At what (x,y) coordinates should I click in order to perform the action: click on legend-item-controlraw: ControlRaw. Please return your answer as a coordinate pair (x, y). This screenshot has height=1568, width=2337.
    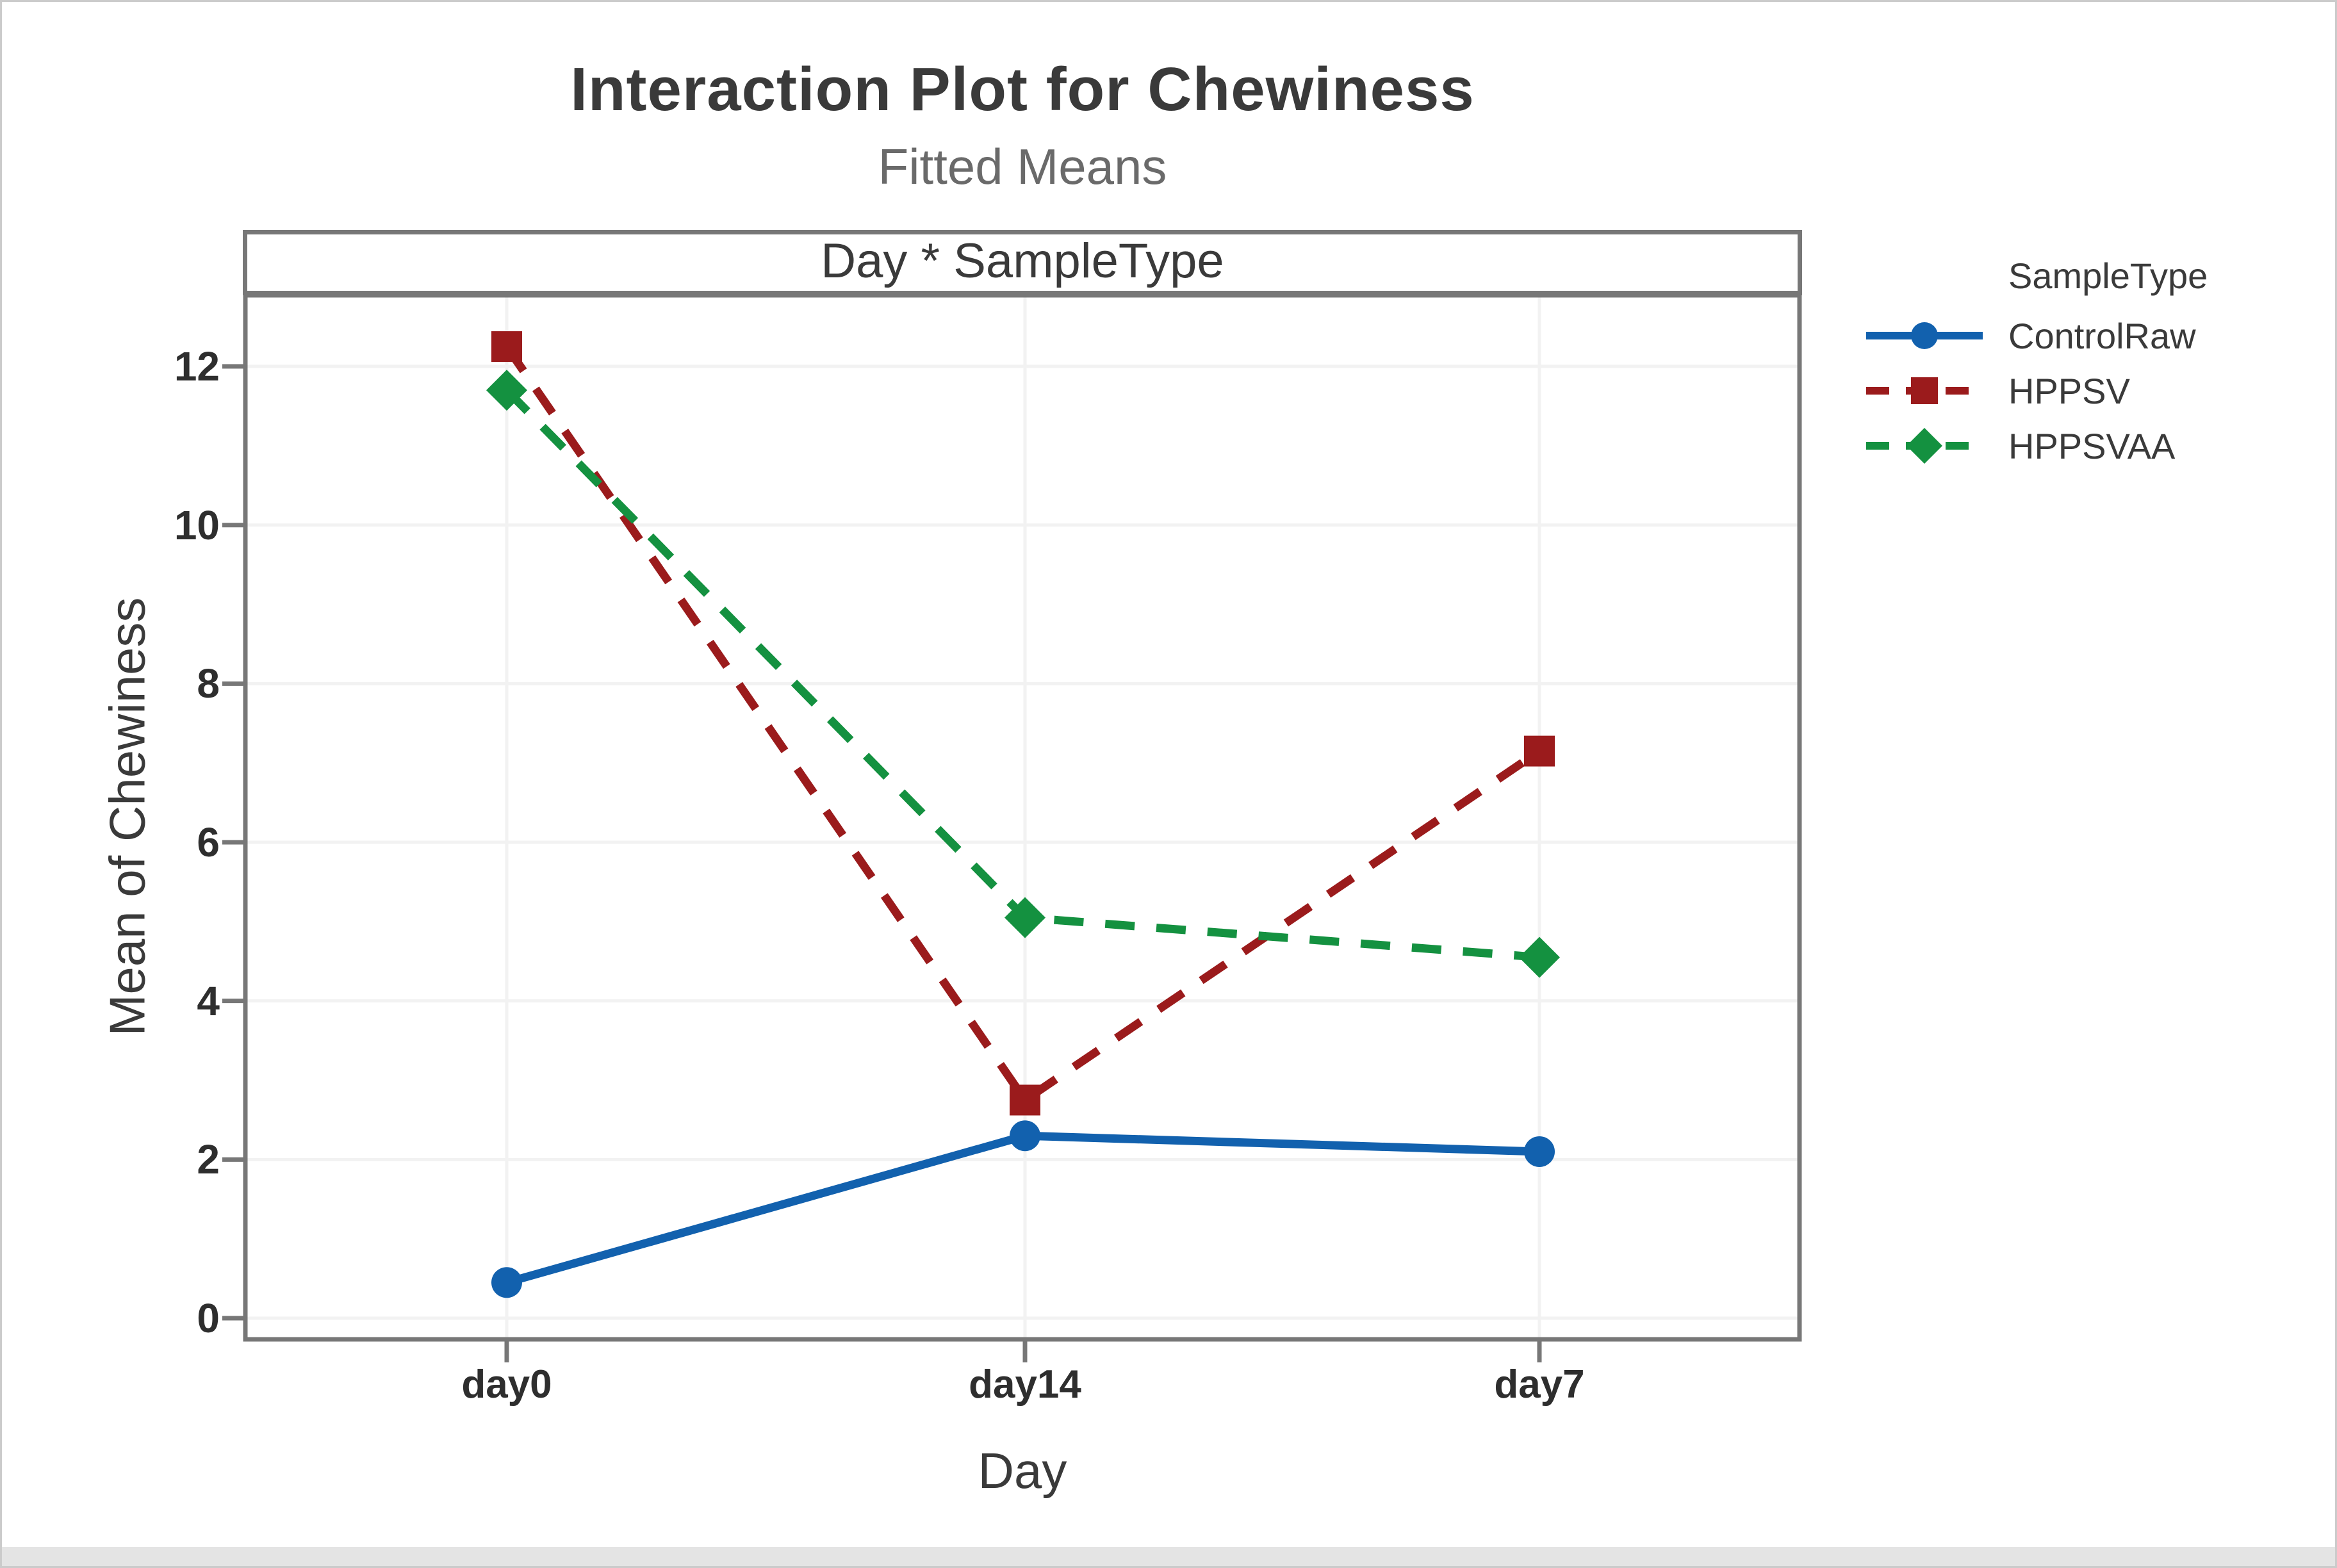
    Looking at the image, I should click on (2094, 335).